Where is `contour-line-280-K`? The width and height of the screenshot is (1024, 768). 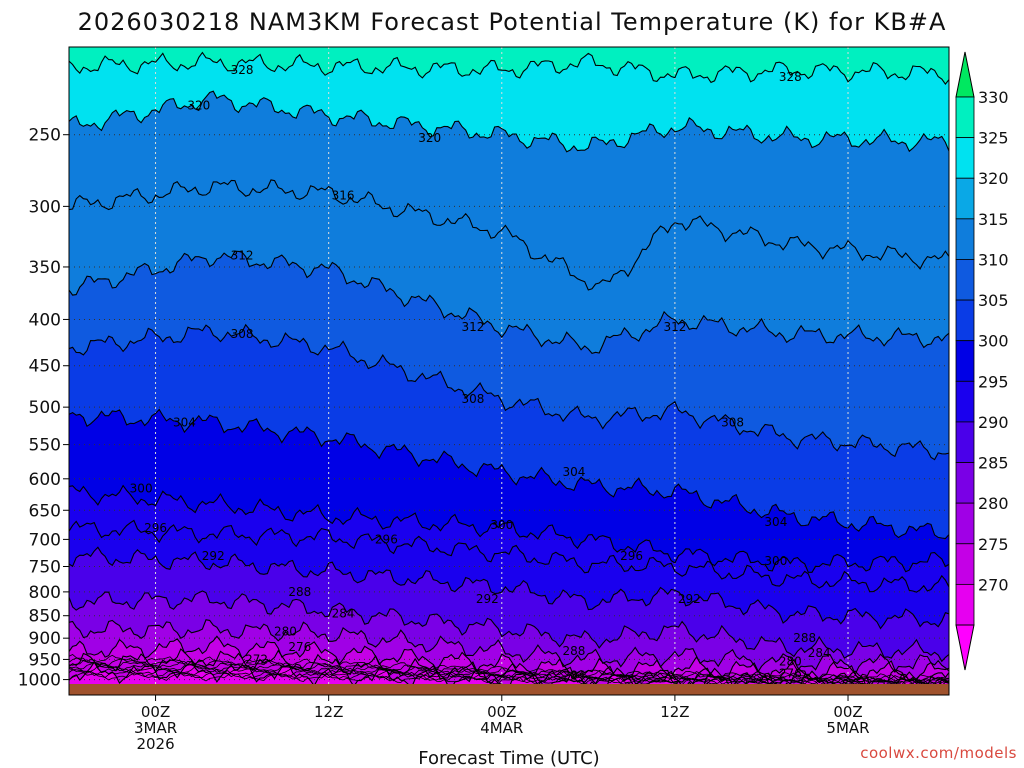
contour-line-280-K is located at coordinates (509, 658).